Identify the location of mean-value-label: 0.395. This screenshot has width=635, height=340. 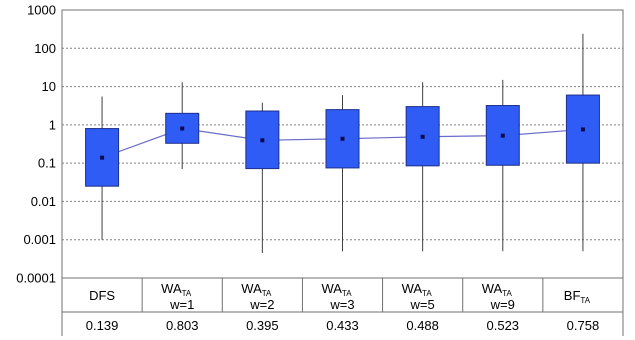
(262, 325).